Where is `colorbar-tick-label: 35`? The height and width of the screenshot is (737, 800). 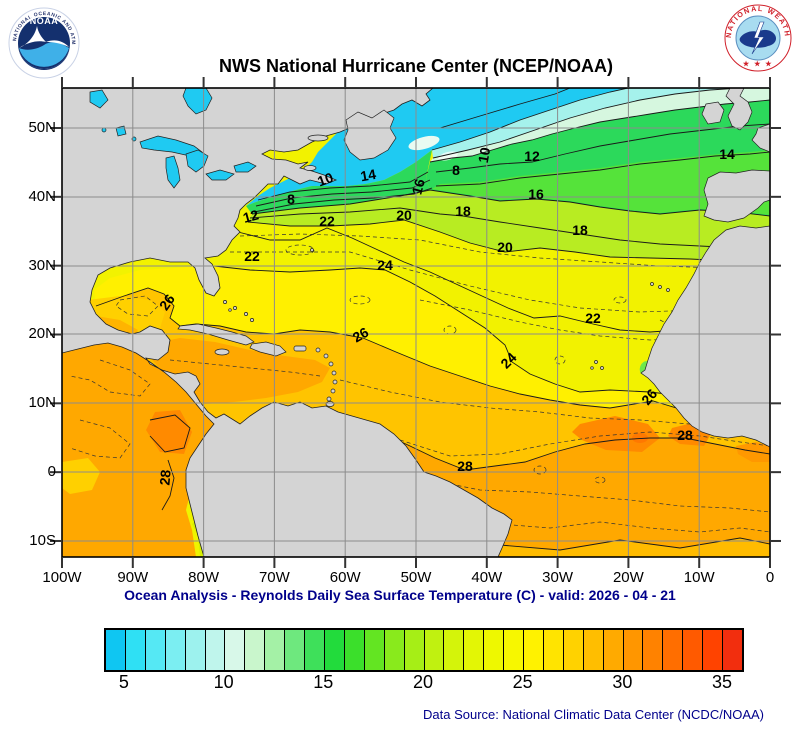 colorbar-tick-label: 35 is located at coordinates (722, 682).